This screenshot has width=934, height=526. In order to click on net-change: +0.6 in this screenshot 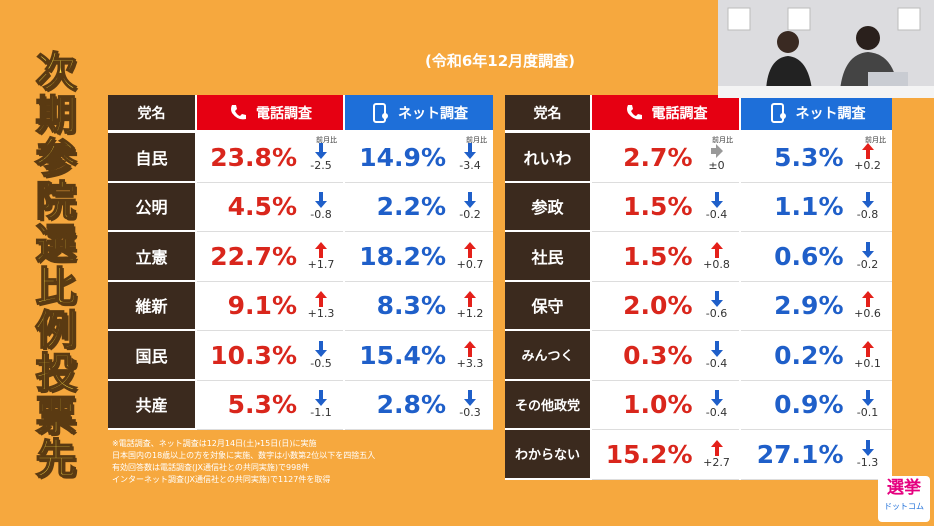, I will do `click(868, 305)`.